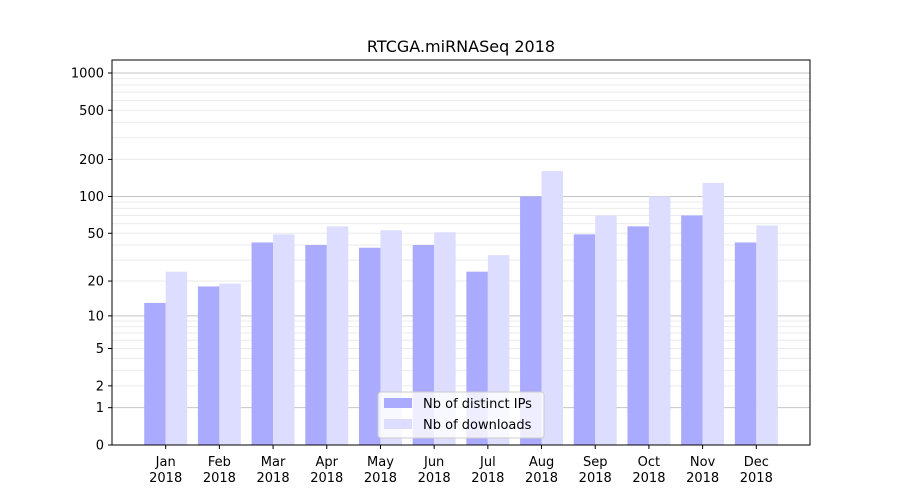 Image resolution: width=900 pixels, height=504 pixels. Describe the element at coordinates (87, 73) in the screenshot. I see `y-tick-label: 1000` at that location.